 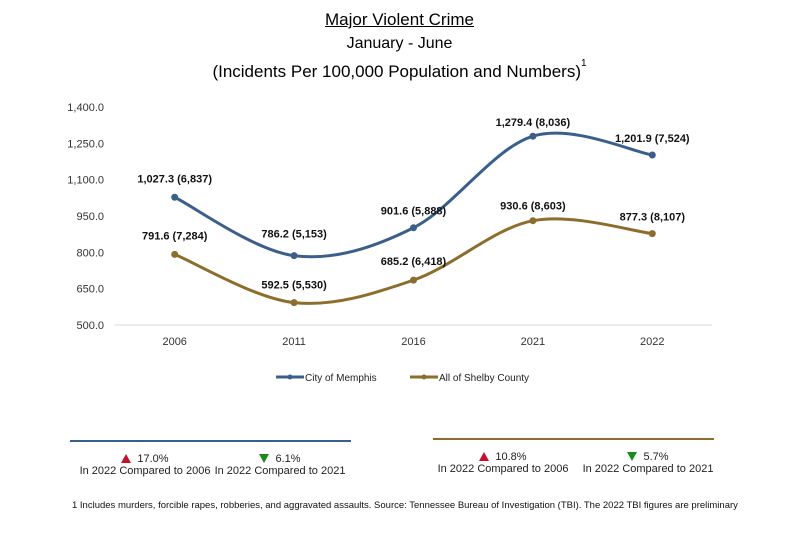 I want to click on legend-item-shelby: All of Shelby County, so click(x=469, y=378).